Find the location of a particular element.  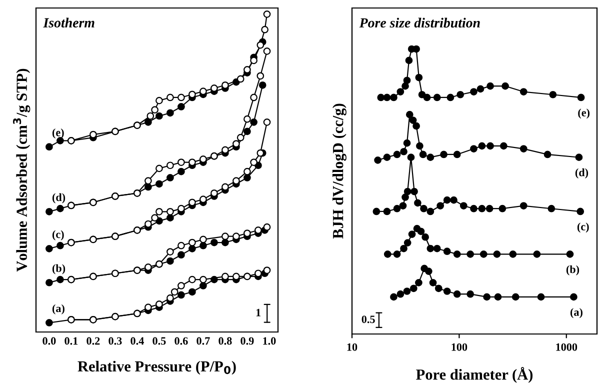

x-tick-label: 0.8 is located at coordinates (225, 341).